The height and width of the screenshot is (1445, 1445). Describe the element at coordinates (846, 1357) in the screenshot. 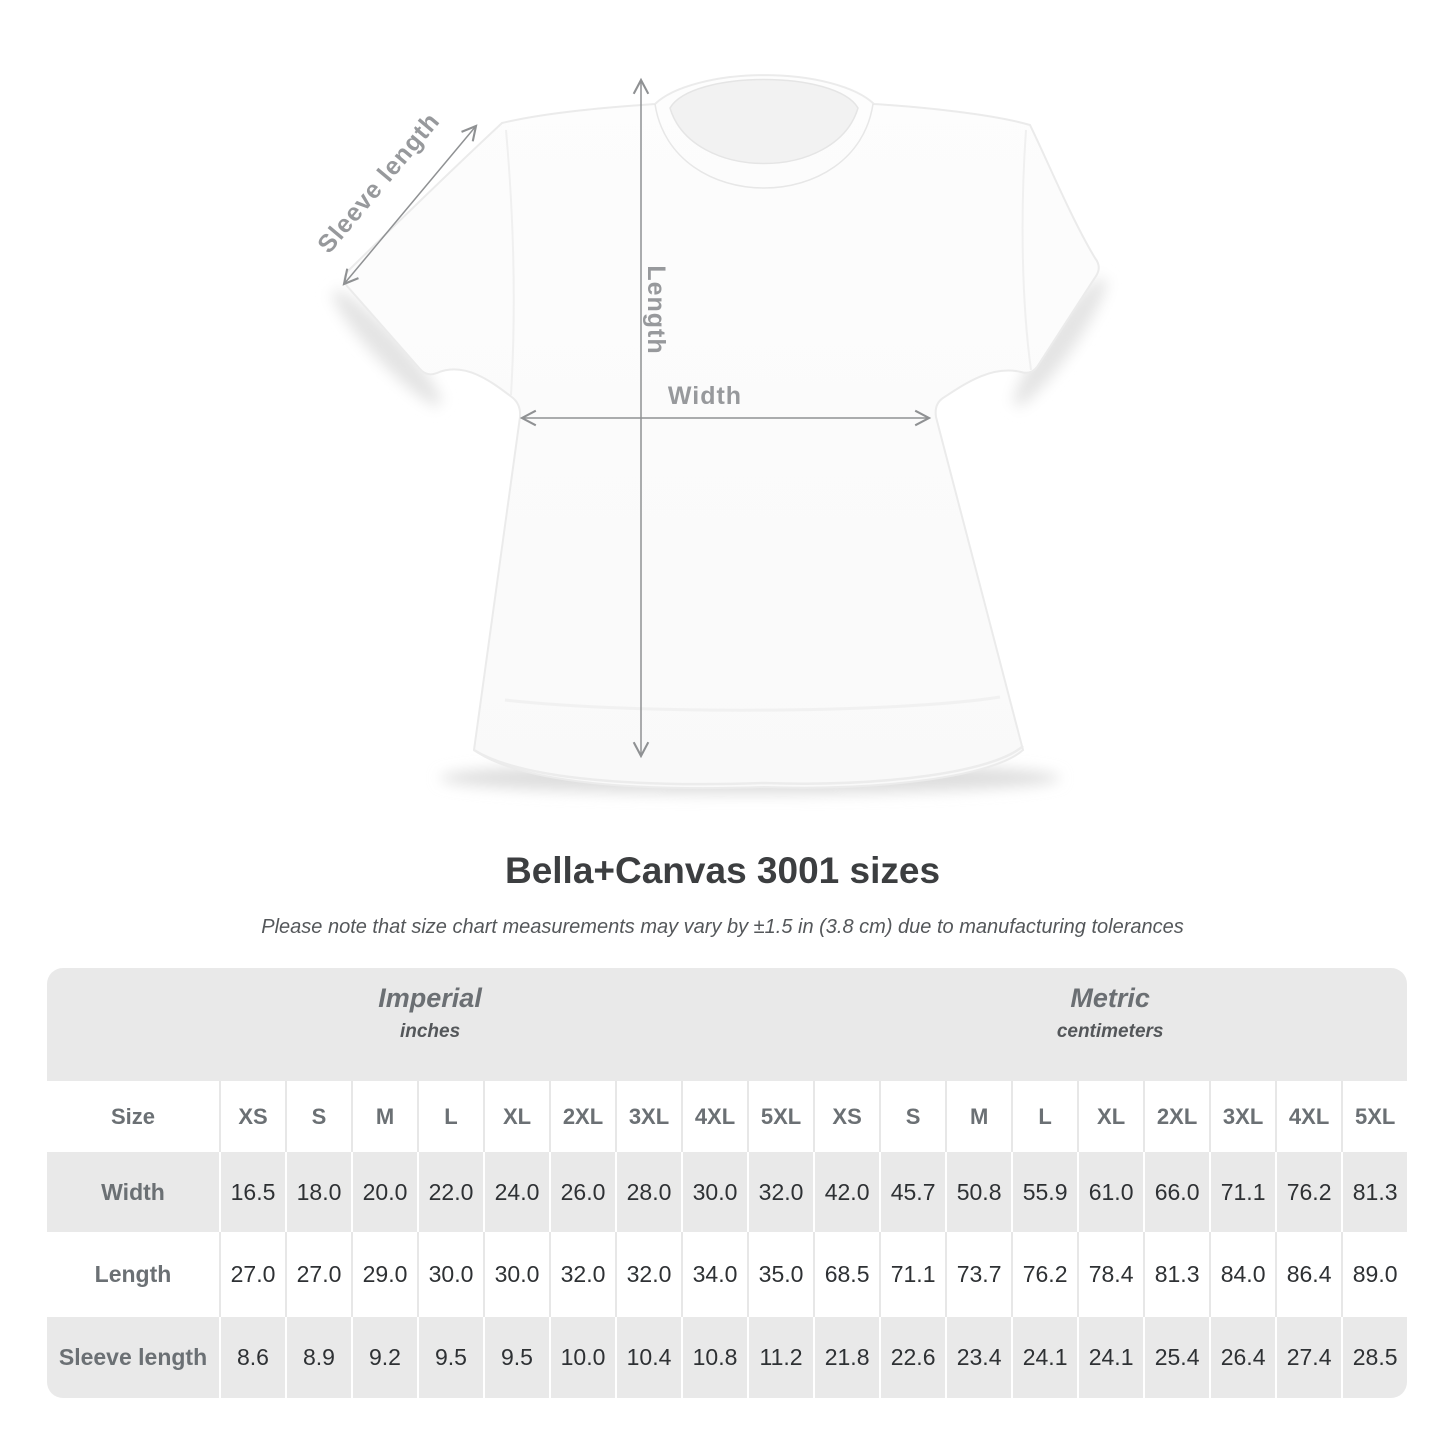

I see `value-cell: 21.8` at that location.